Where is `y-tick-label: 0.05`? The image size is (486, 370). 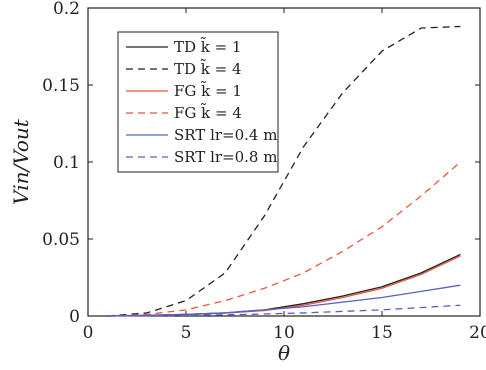
y-tick-label: 0.05 is located at coordinates (61, 240).